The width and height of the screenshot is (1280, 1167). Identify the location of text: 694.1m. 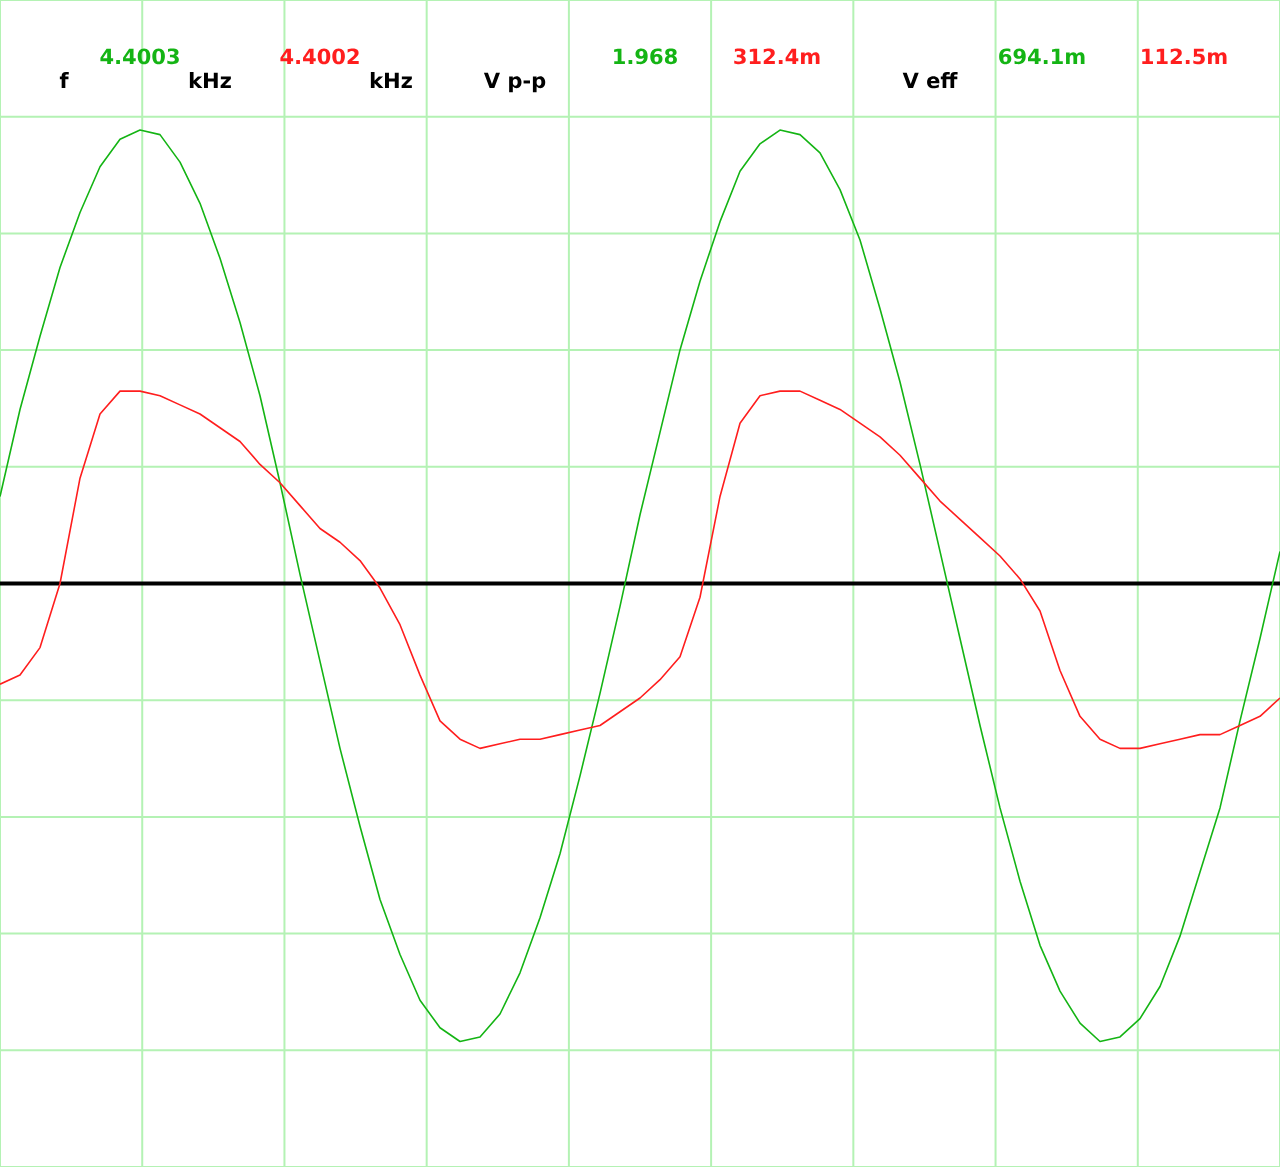
(1042, 56).